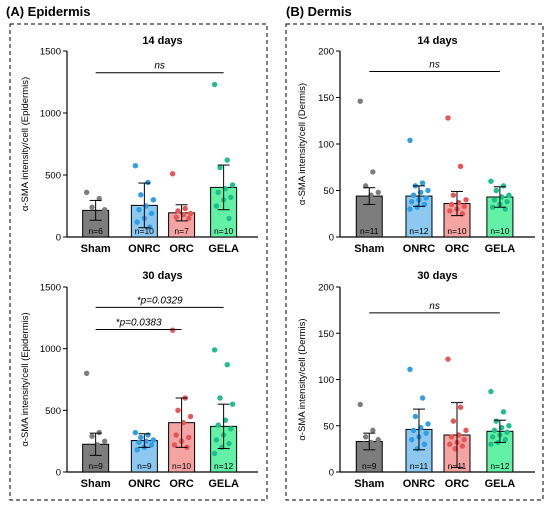  What do you see at coordinates (48, 11) in the screenshot?
I see `panel-a-title: (A) Epidermis` at bounding box center [48, 11].